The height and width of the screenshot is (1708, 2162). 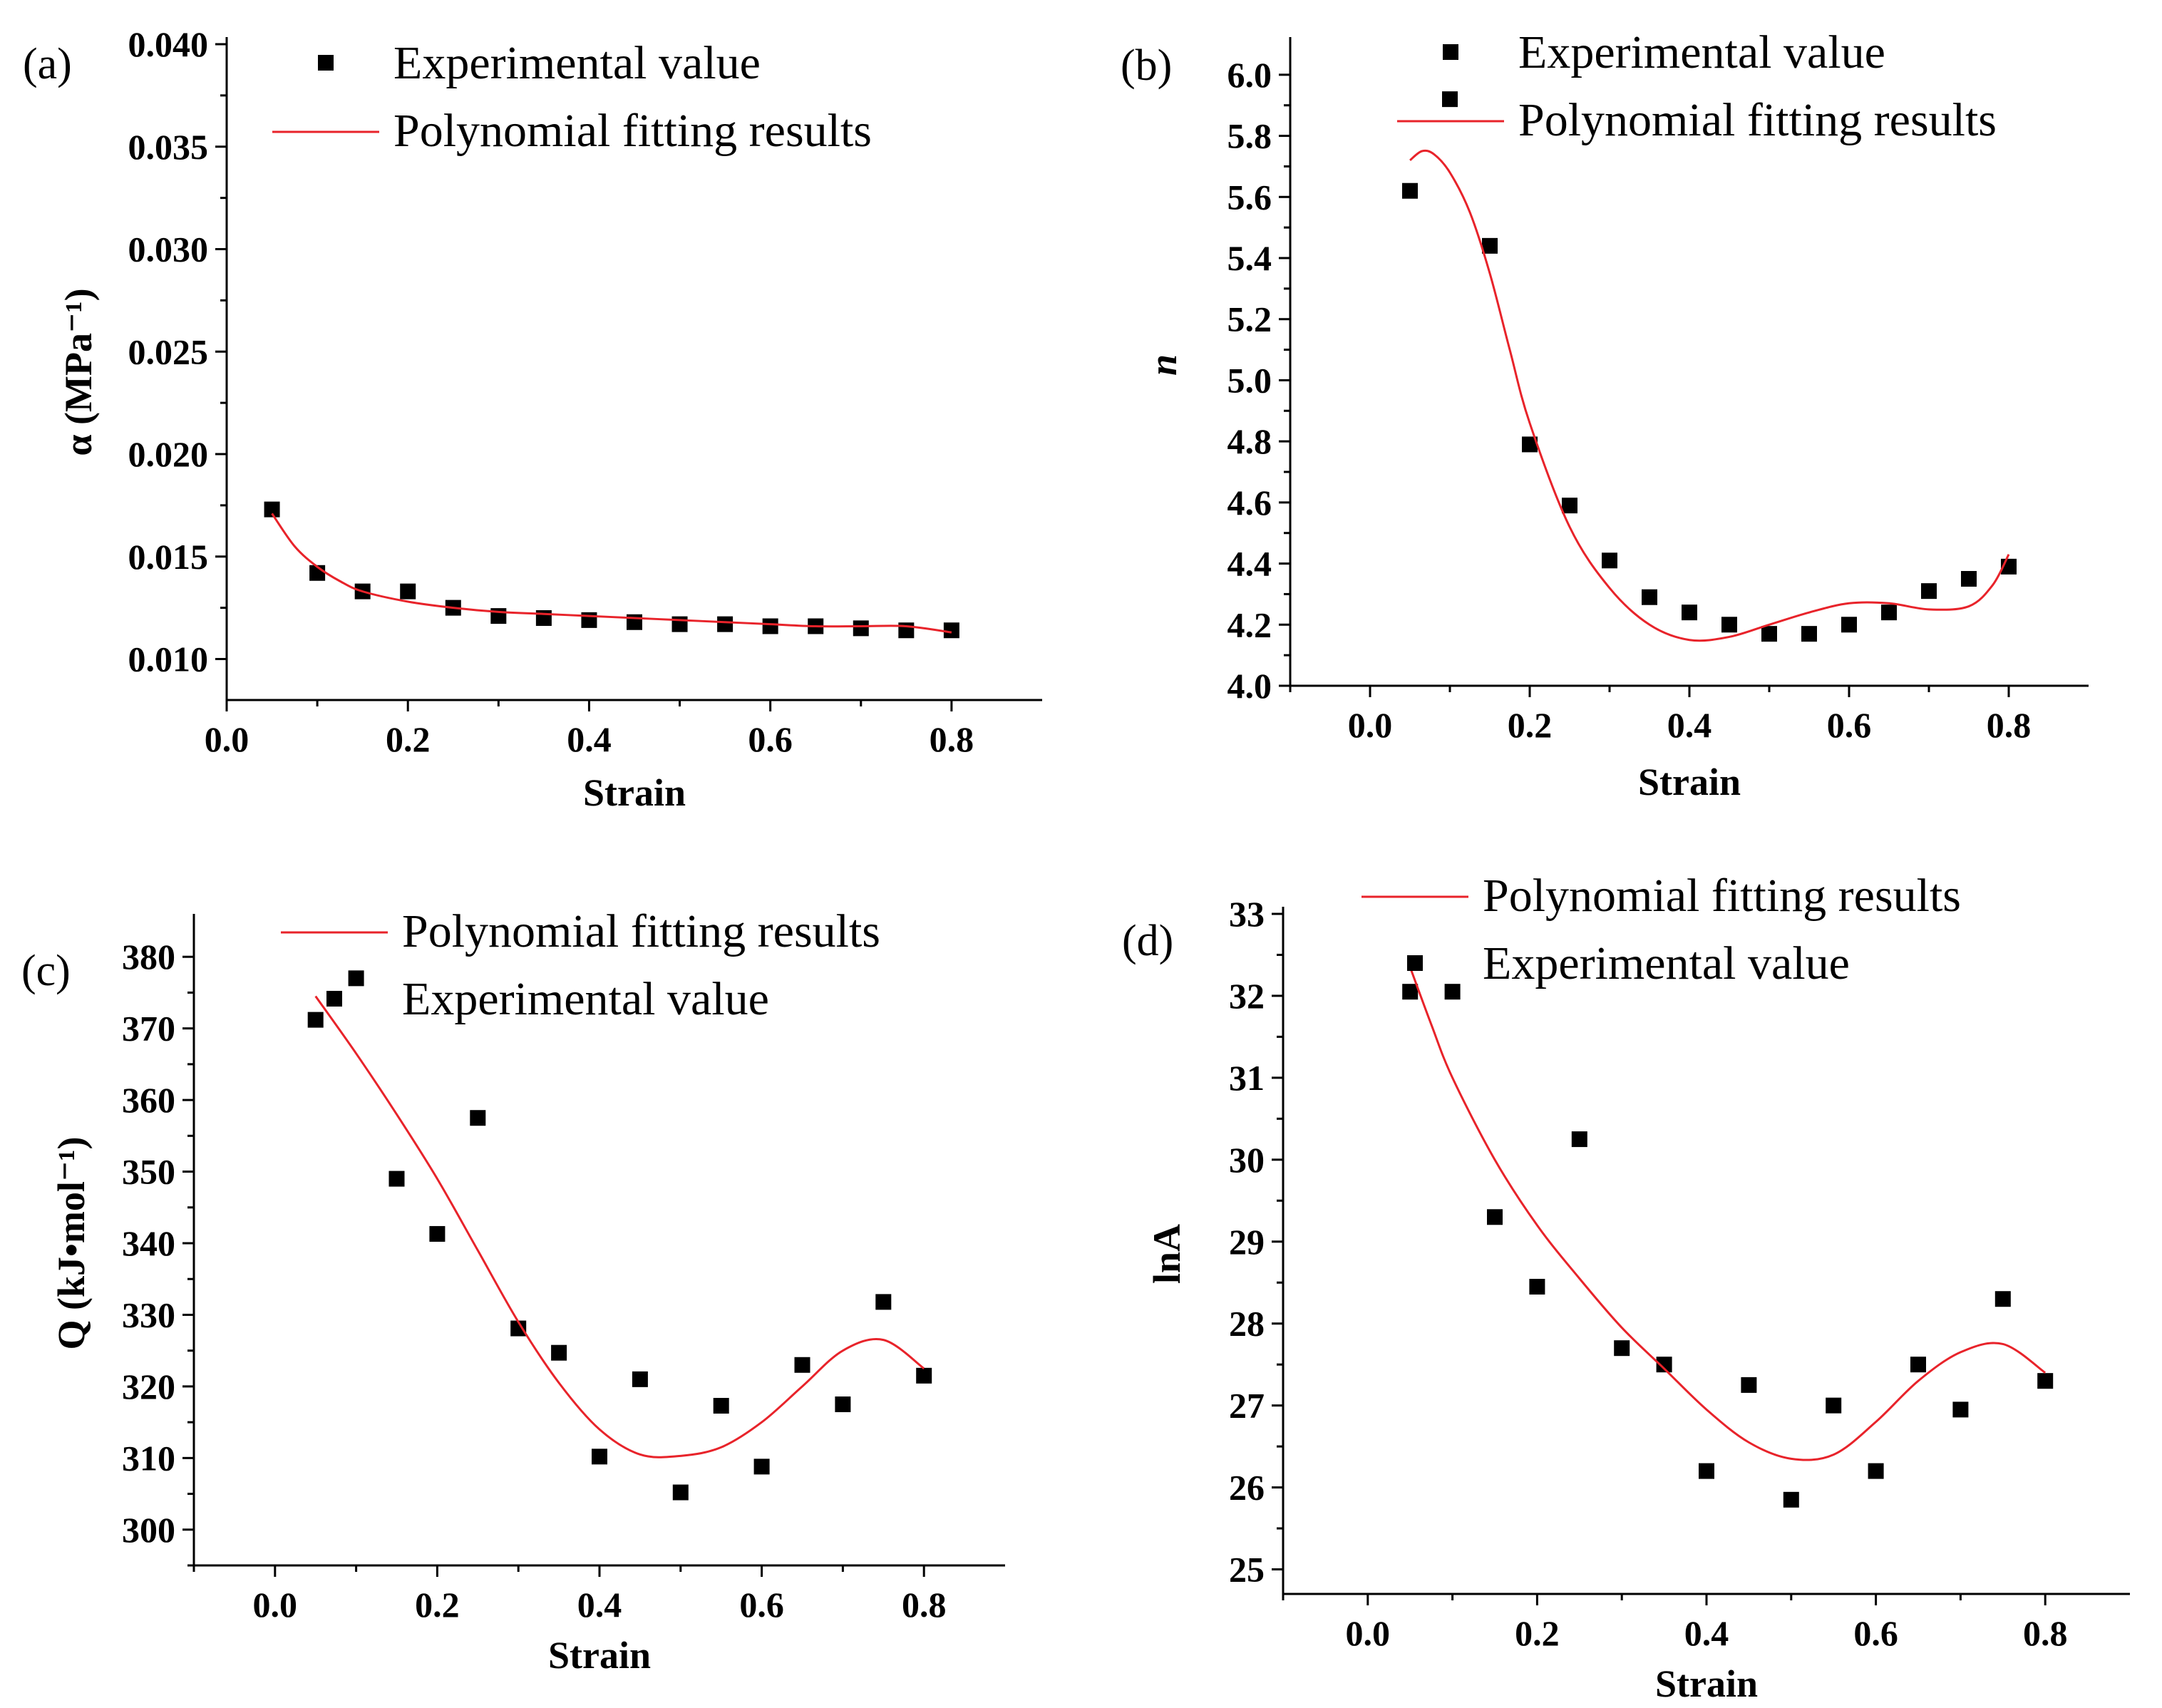 I want to click on y-tick-label: 4.8, so click(x=1249, y=441).